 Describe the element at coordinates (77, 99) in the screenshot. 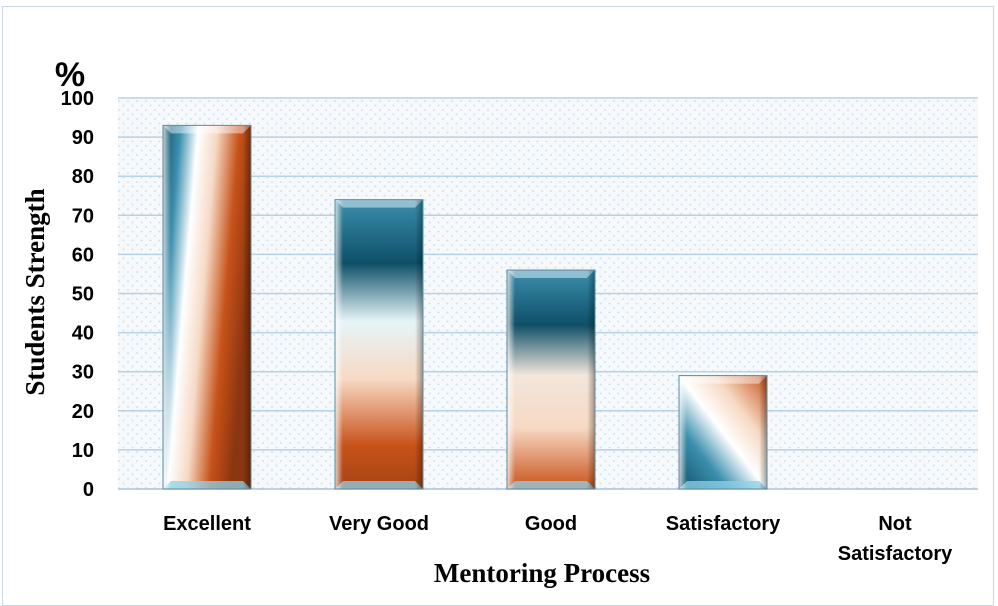

I see `y-tick-label: 100` at that location.